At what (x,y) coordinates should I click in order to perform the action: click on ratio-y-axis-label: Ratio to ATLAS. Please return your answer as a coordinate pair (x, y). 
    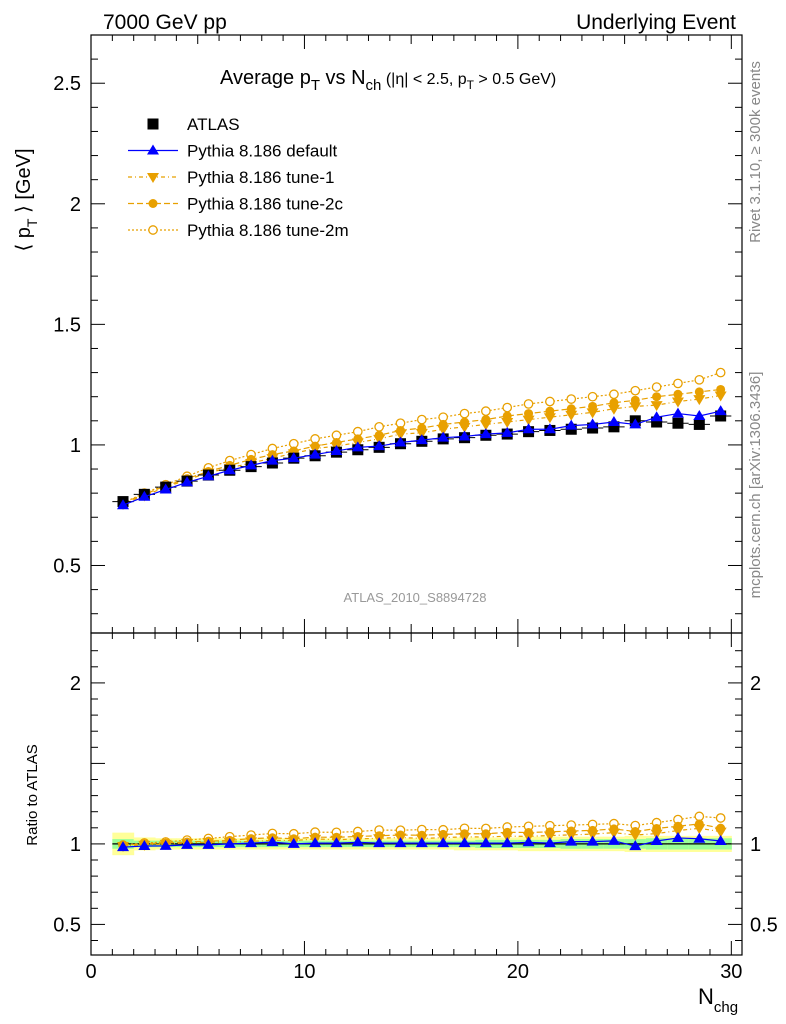
    Looking at the image, I should click on (32, 794).